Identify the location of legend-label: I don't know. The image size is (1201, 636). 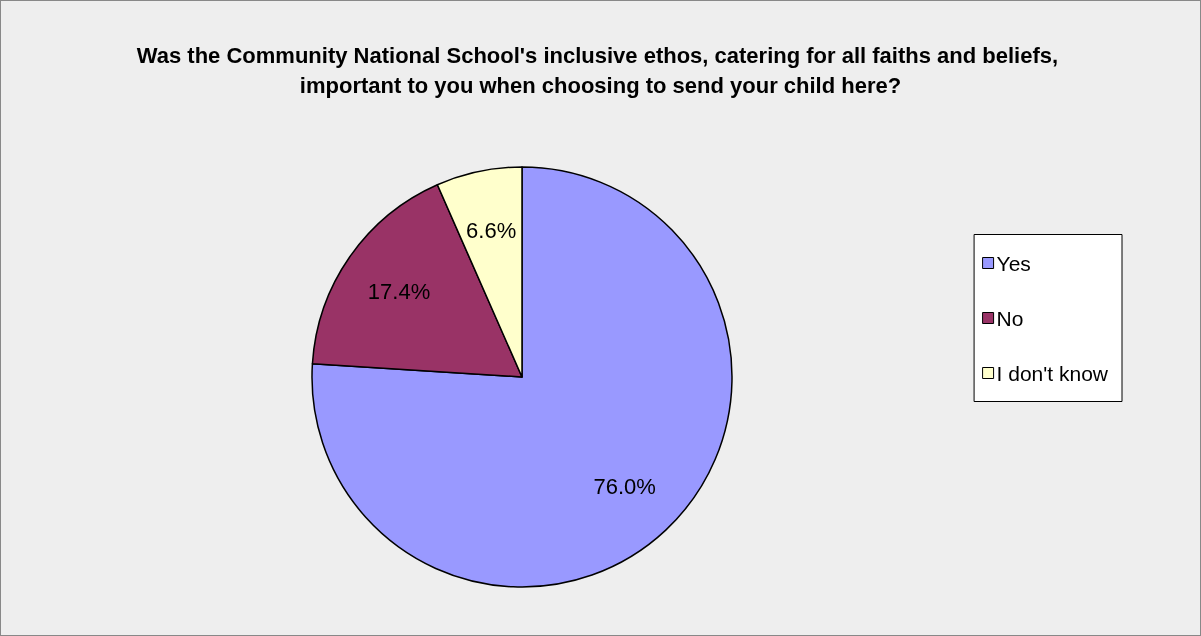
(1052, 373).